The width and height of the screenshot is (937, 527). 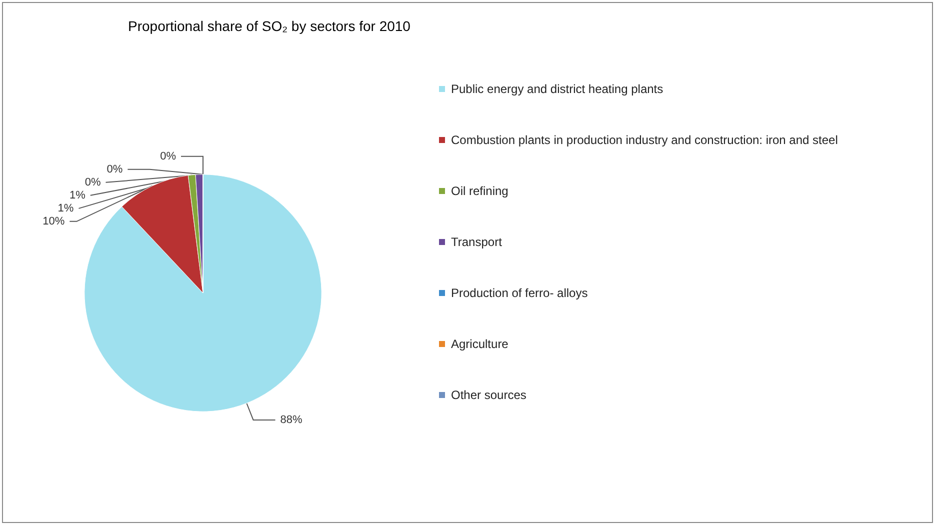 I want to click on chart-title: Proportional share of SO₂ by sectors for 2010, so click(x=269, y=26).